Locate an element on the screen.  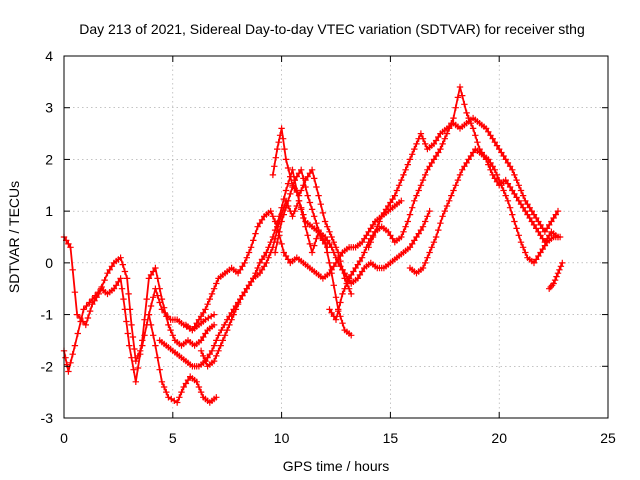
x-axis-label: GPS time / hours is located at coordinates (336, 466).